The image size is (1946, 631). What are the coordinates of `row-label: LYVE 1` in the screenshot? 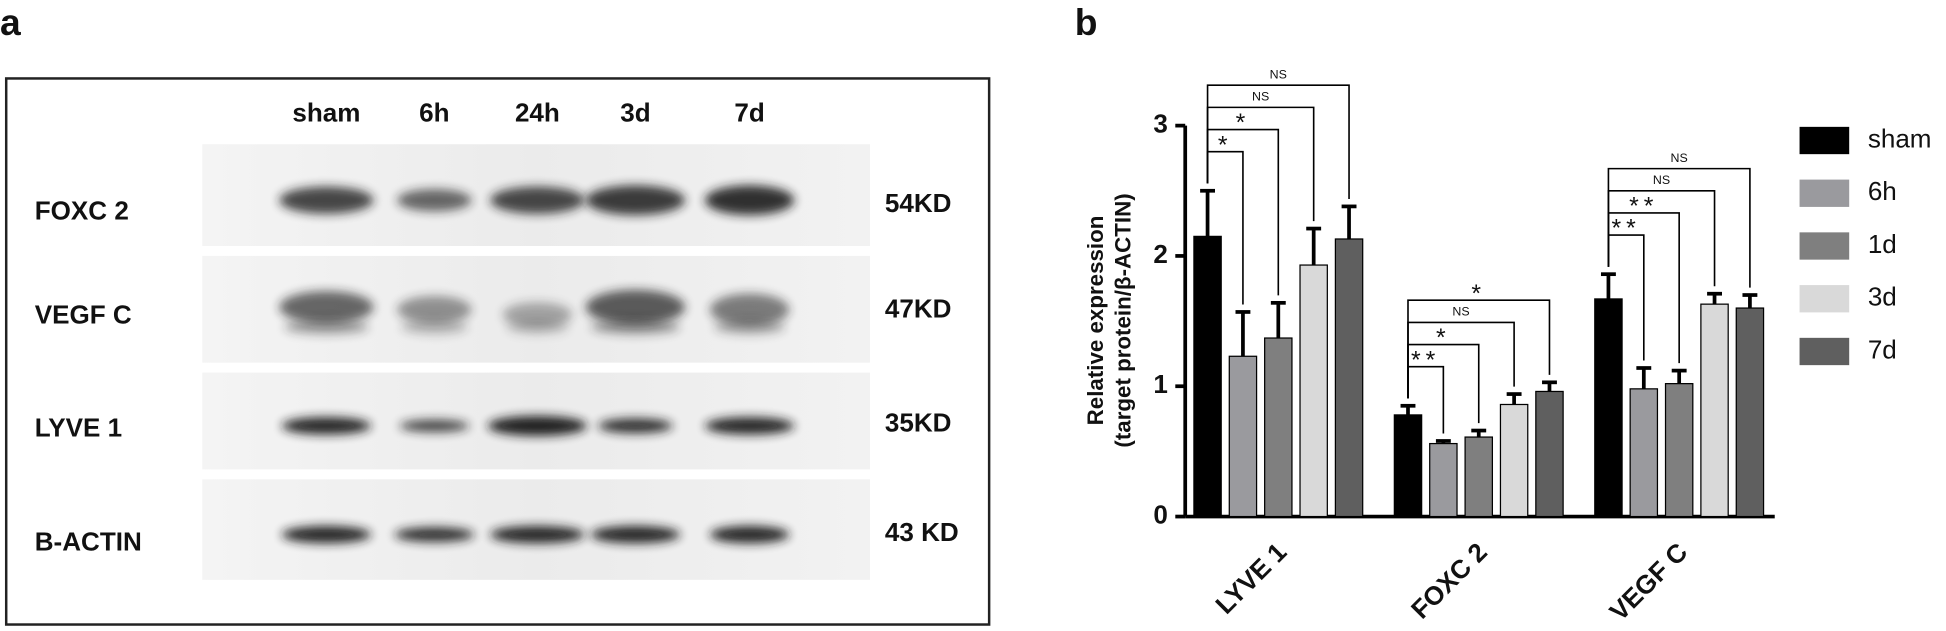 It's located at (78, 428).